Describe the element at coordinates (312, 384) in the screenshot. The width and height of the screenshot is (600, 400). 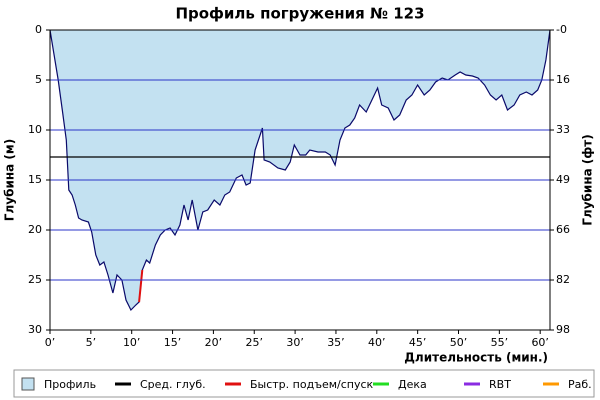
I see `legend-label: Быстр. подъем/спуск` at that location.